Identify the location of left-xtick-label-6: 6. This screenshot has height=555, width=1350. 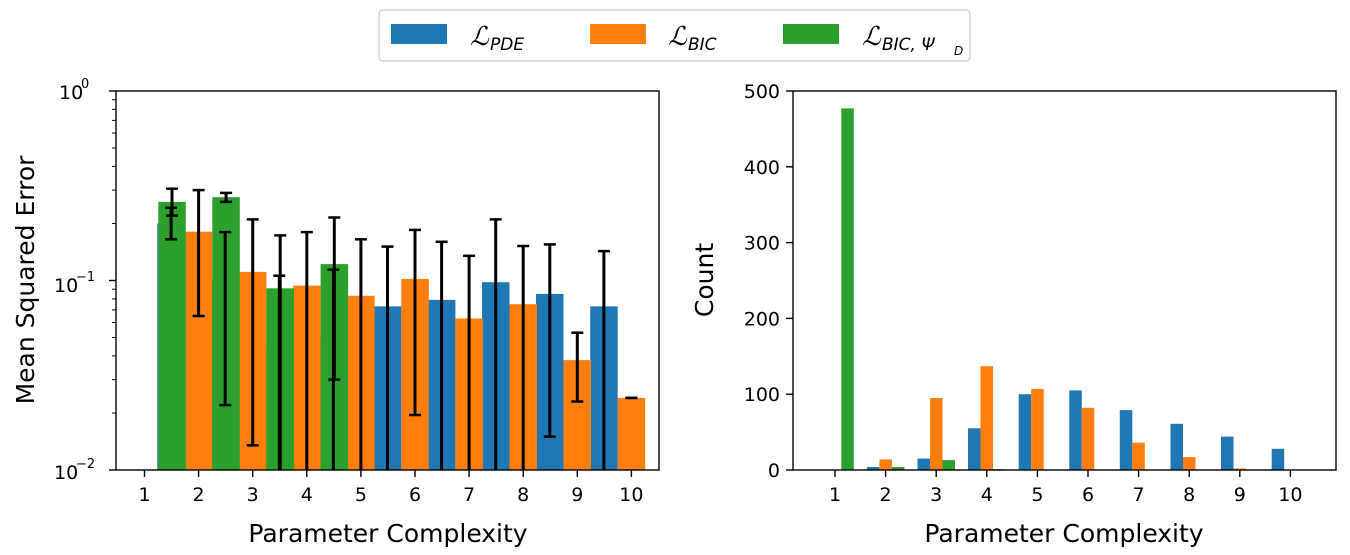
(415, 495).